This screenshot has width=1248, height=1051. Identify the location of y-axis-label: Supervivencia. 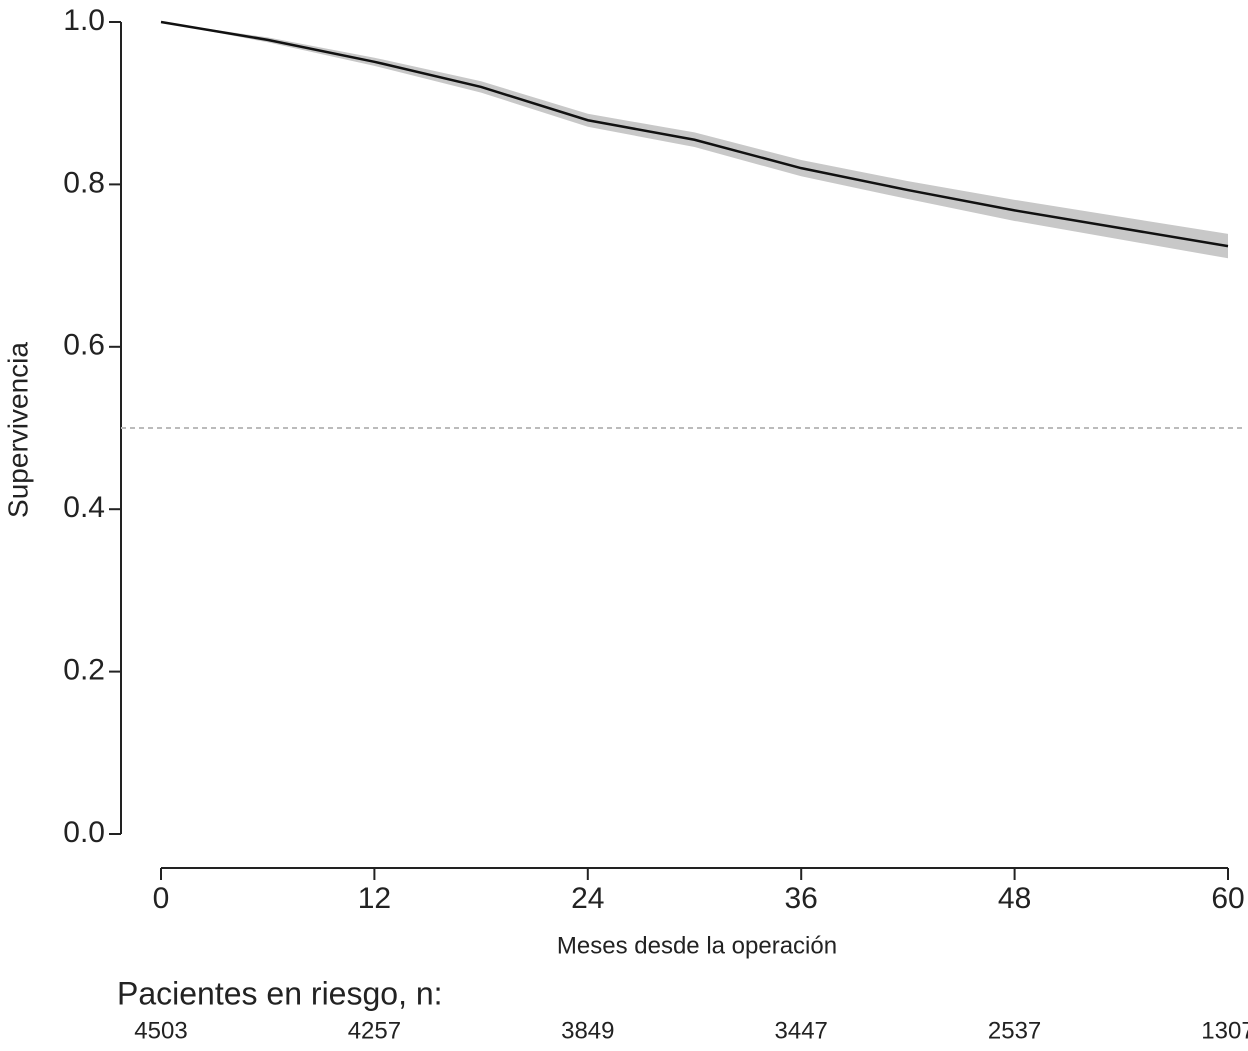
(17, 430).